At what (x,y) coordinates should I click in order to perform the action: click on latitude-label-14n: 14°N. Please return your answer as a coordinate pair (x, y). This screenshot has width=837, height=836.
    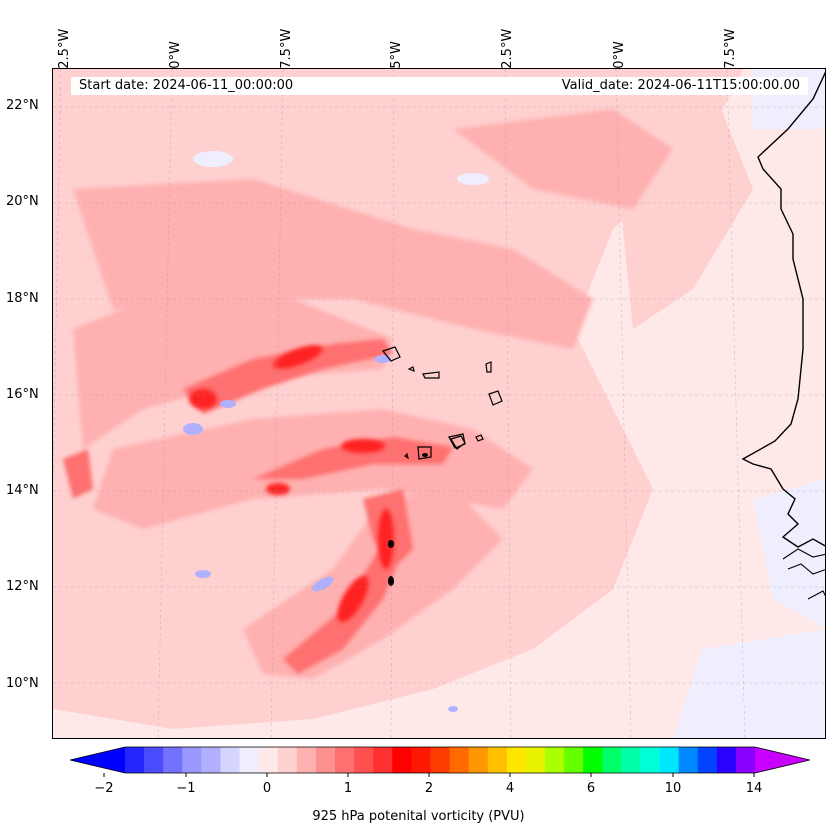
    Looking at the image, I should click on (22, 490).